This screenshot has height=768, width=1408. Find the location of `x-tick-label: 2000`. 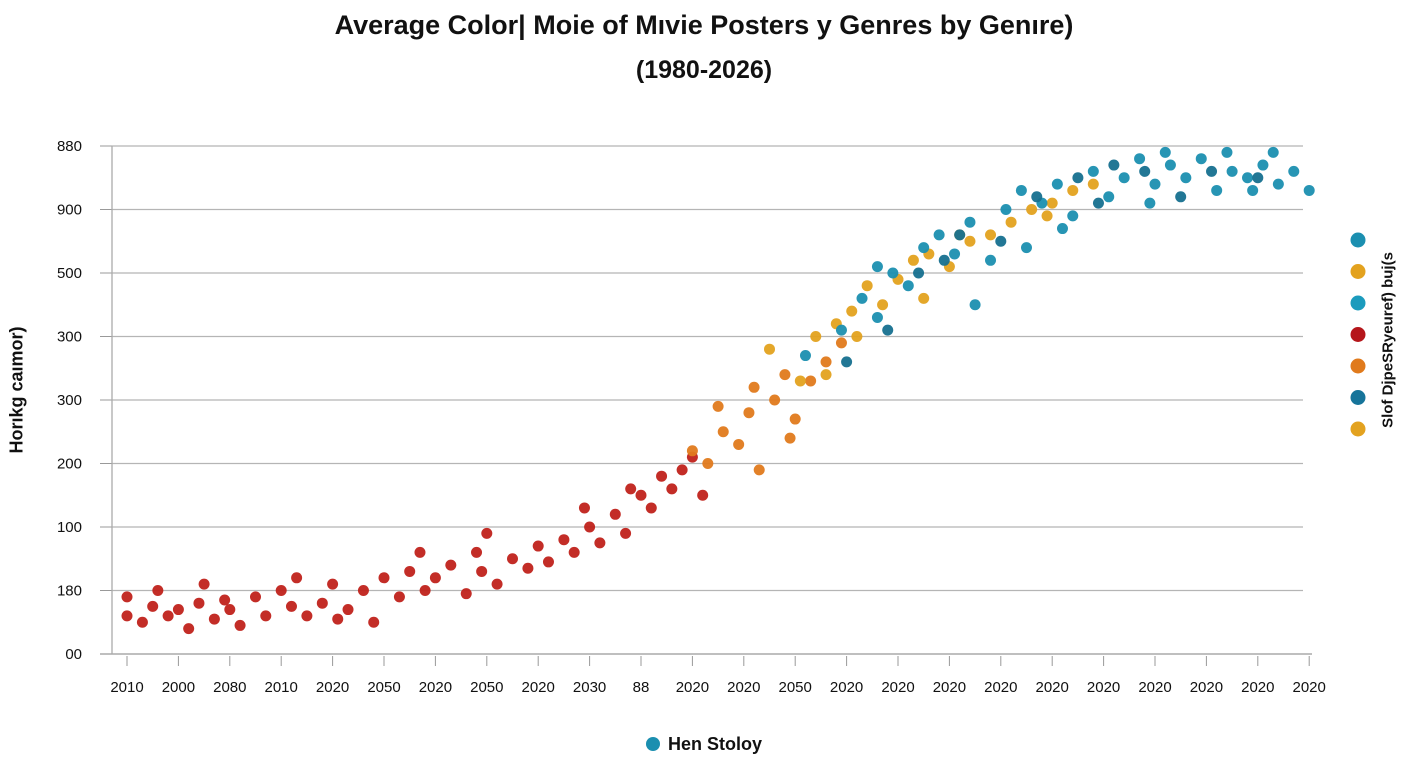

x-tick-label: 2000 is located at coordinates (178, 687).